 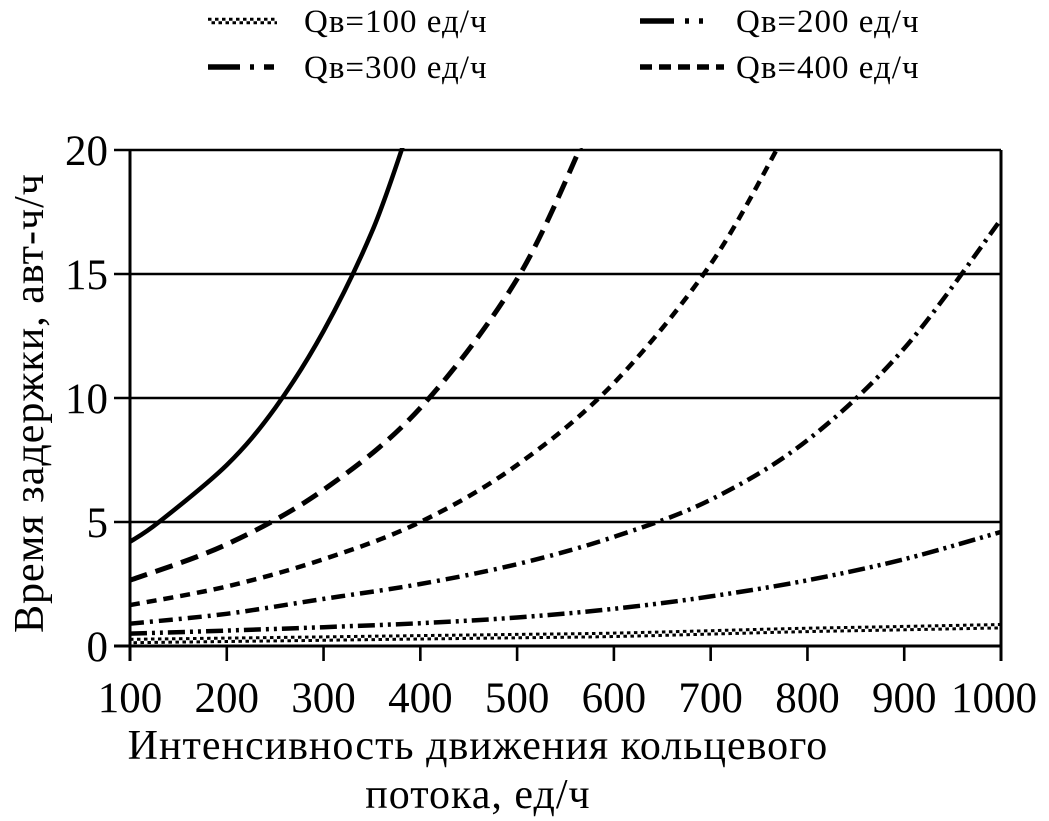 I want to click on legend-item-qv200: Qв=200 ед/ч, so click(x=778, y=22).